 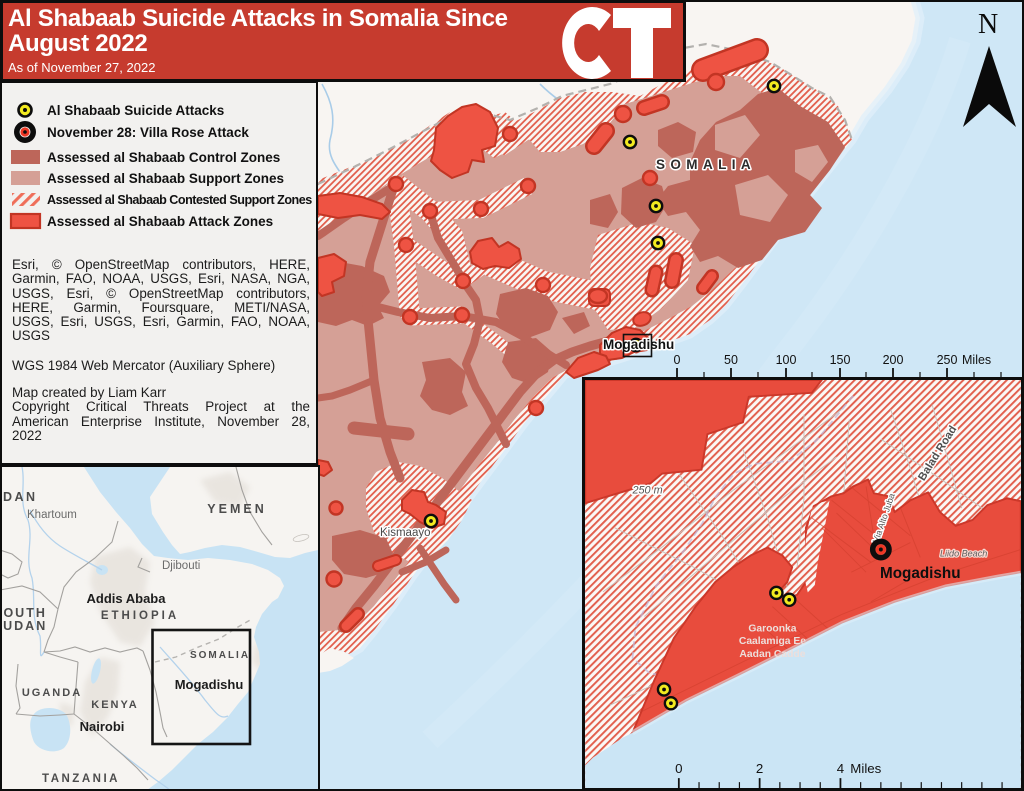 I want to click on svg-text: 4, so click(x=840, y=768).